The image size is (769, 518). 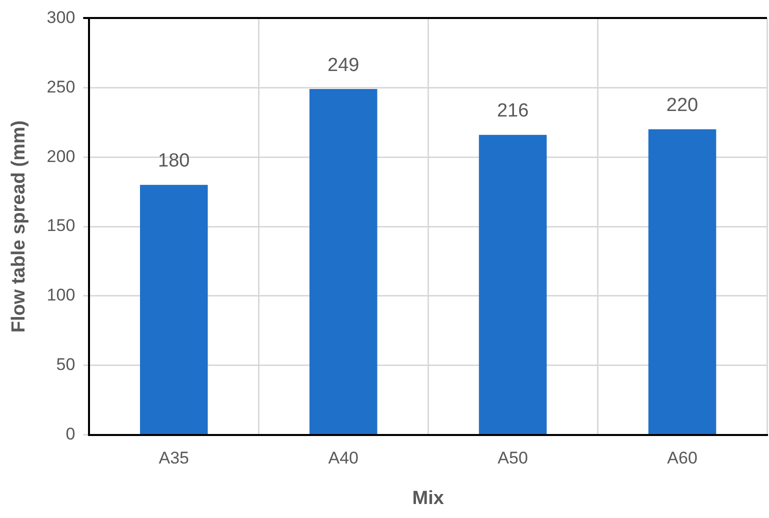 What do you see at coordinates (61, 156) in the screenshot?
I see `y-tick-label: 200` at bounding box center [61, 156].